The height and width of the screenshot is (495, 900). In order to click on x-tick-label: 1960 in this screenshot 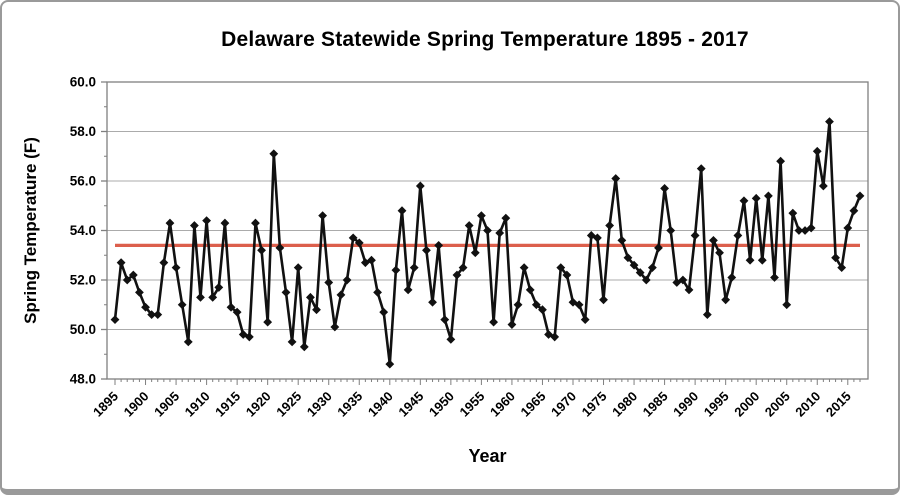, I will do `click(502, 404)`.